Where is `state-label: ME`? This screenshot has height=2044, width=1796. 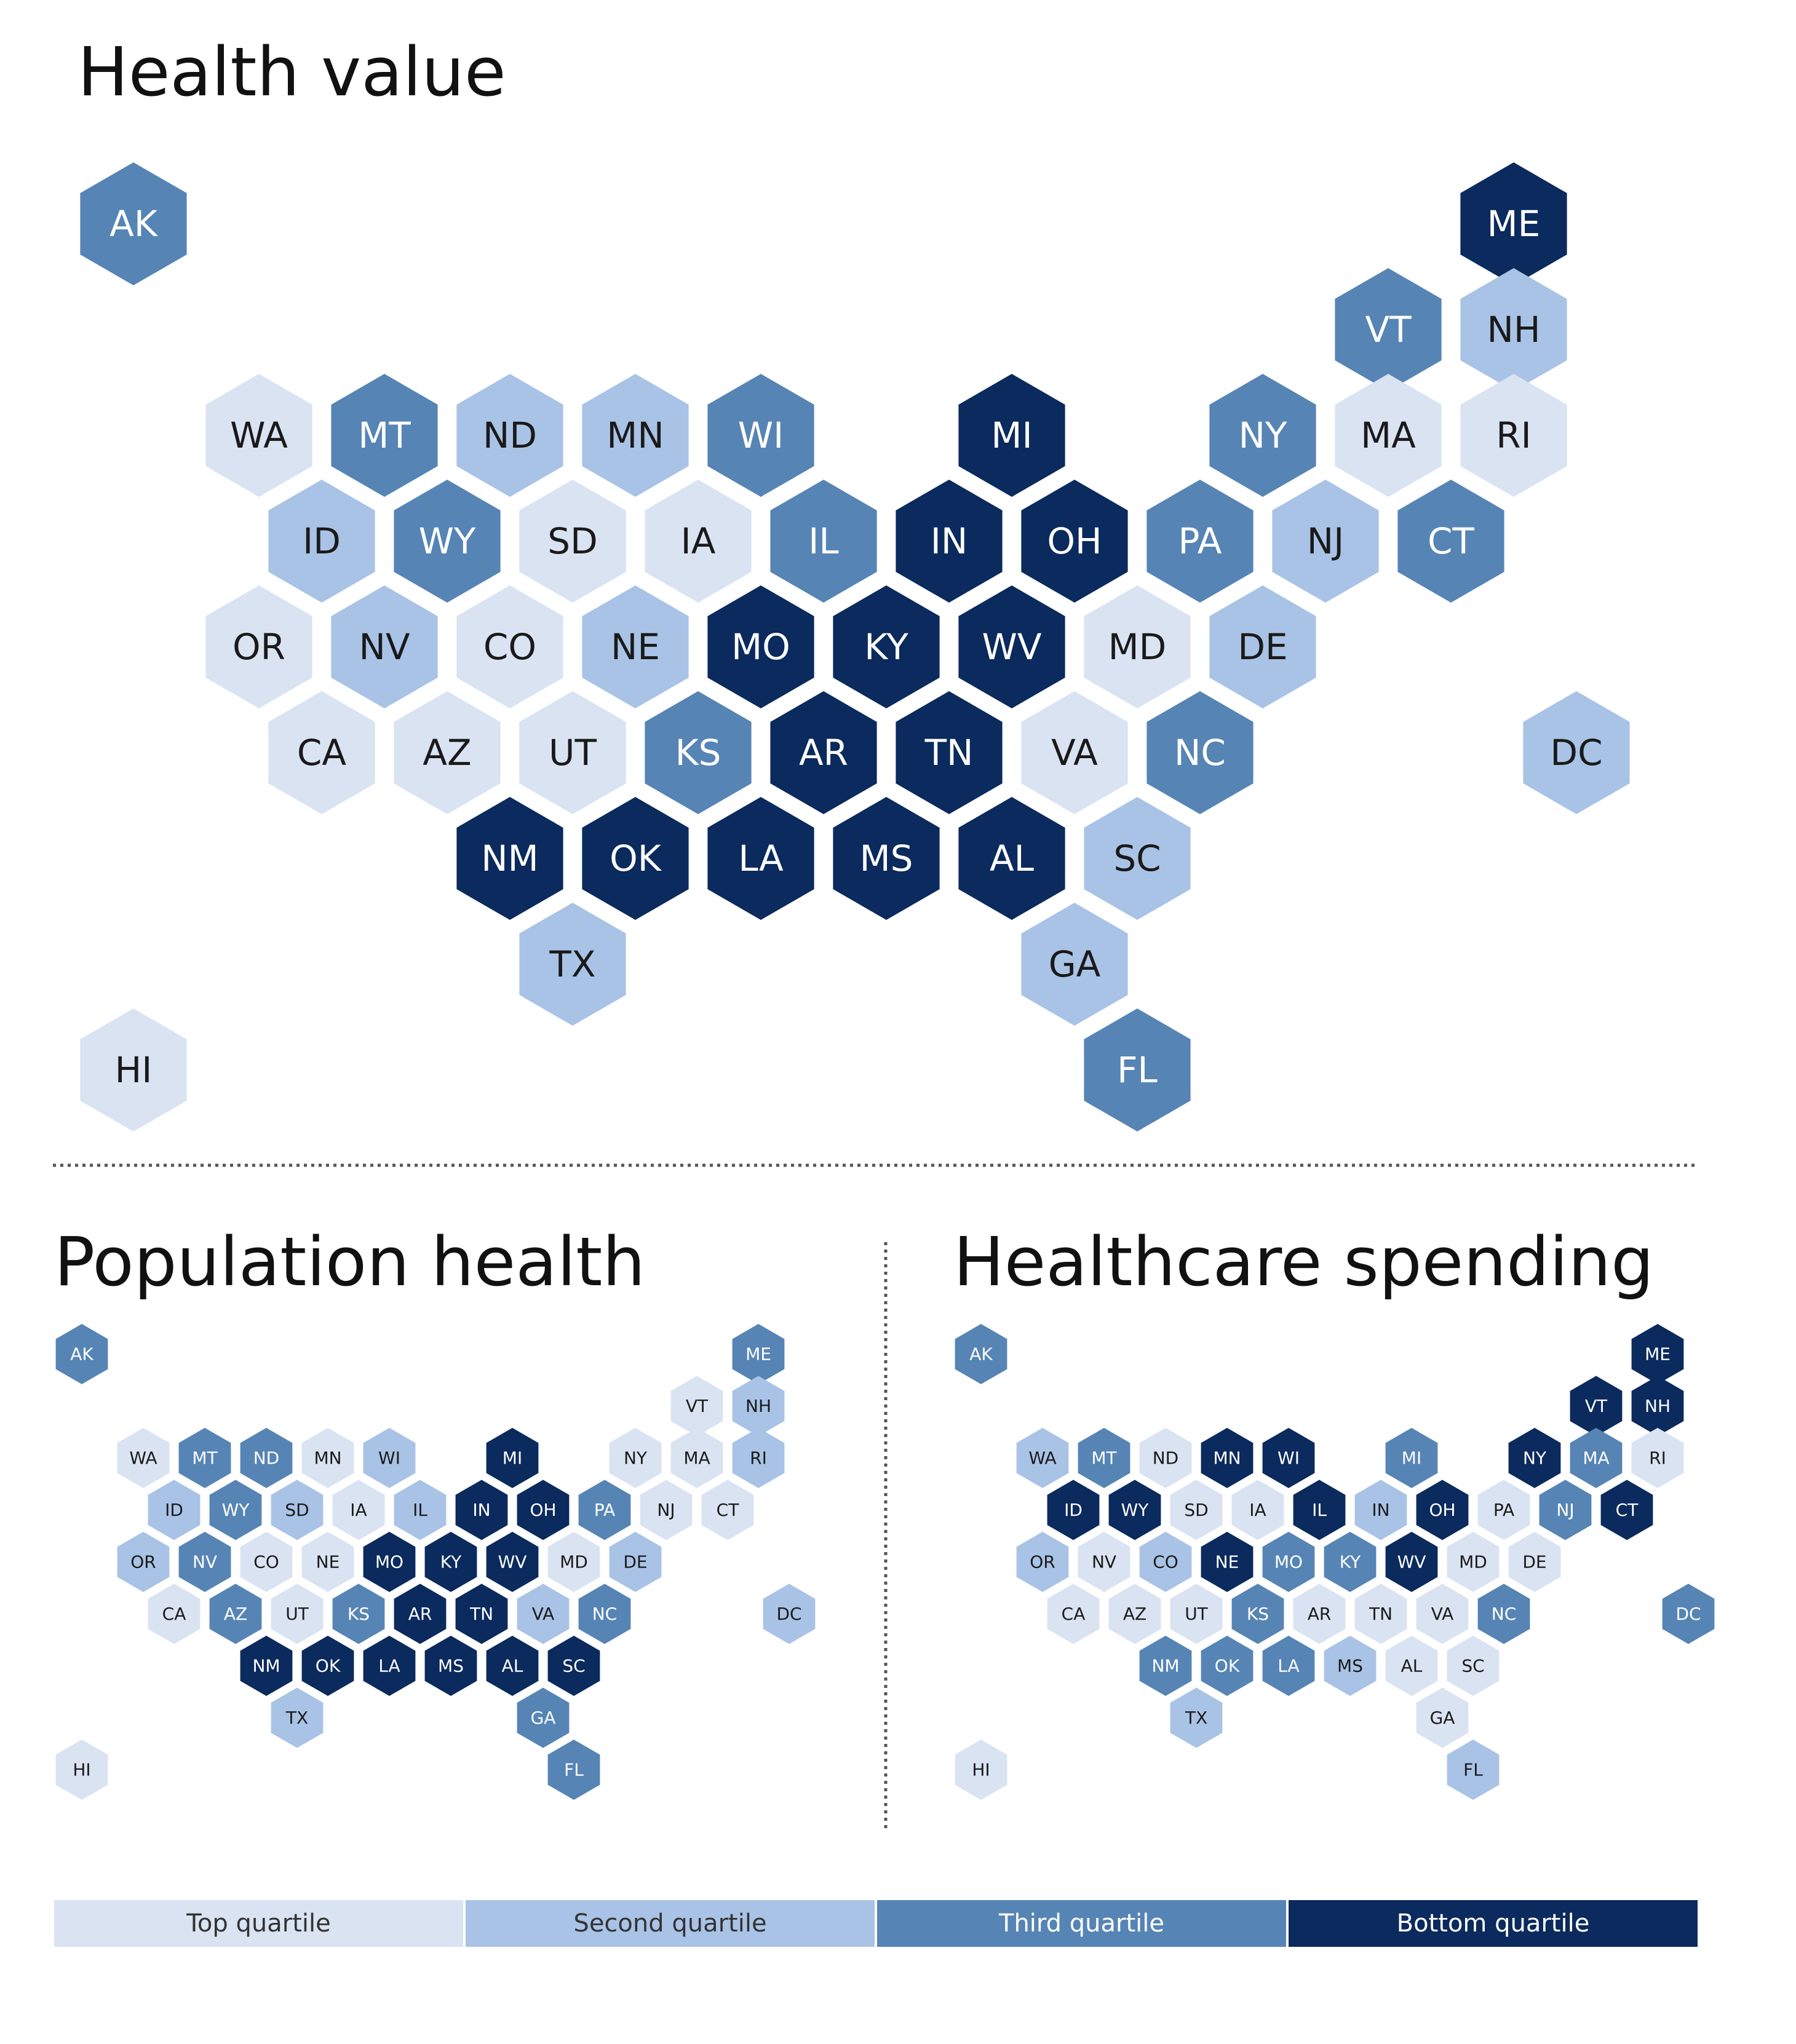
state-label: ME is located at coordinates (1514, 224).